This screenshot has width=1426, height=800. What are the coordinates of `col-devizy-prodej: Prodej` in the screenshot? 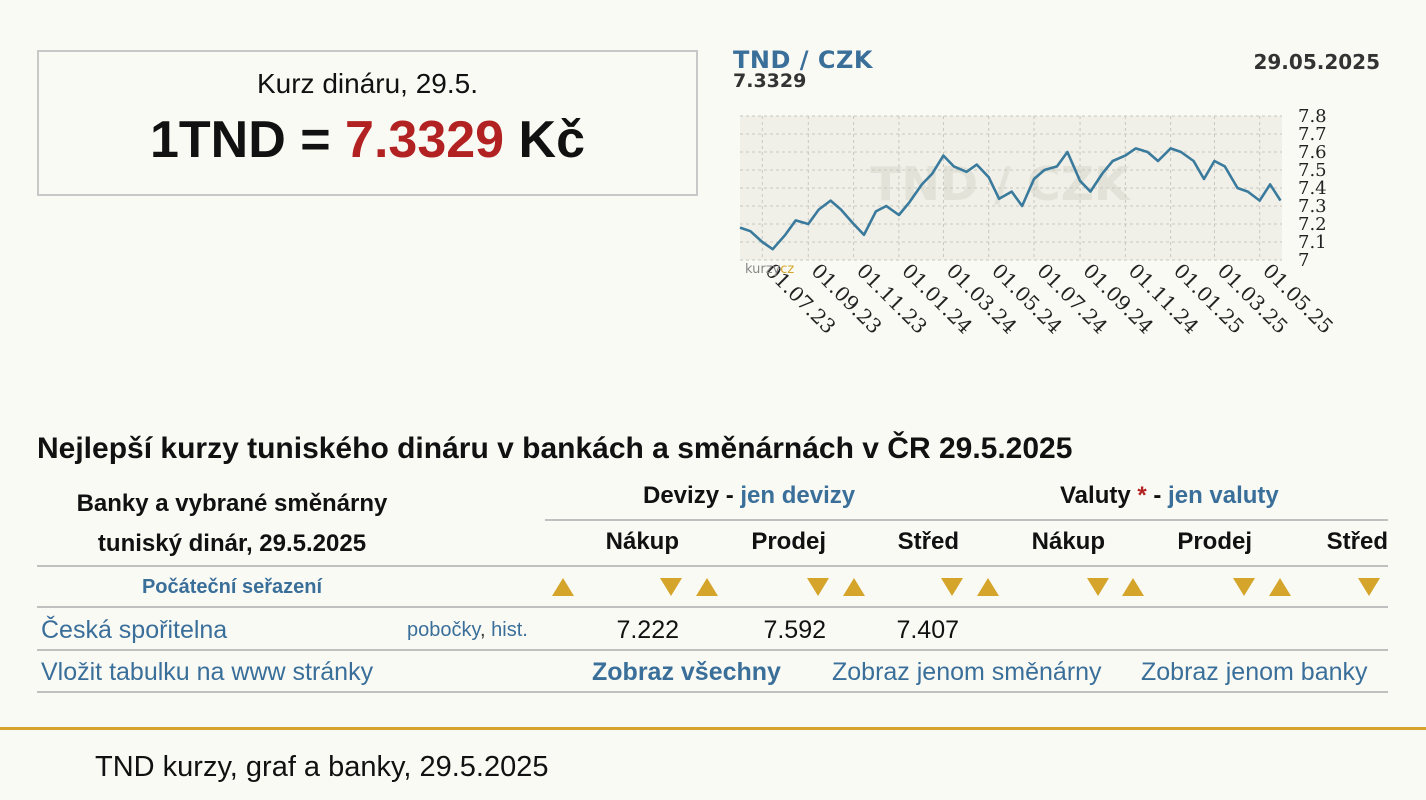 It's located at (788, 541).